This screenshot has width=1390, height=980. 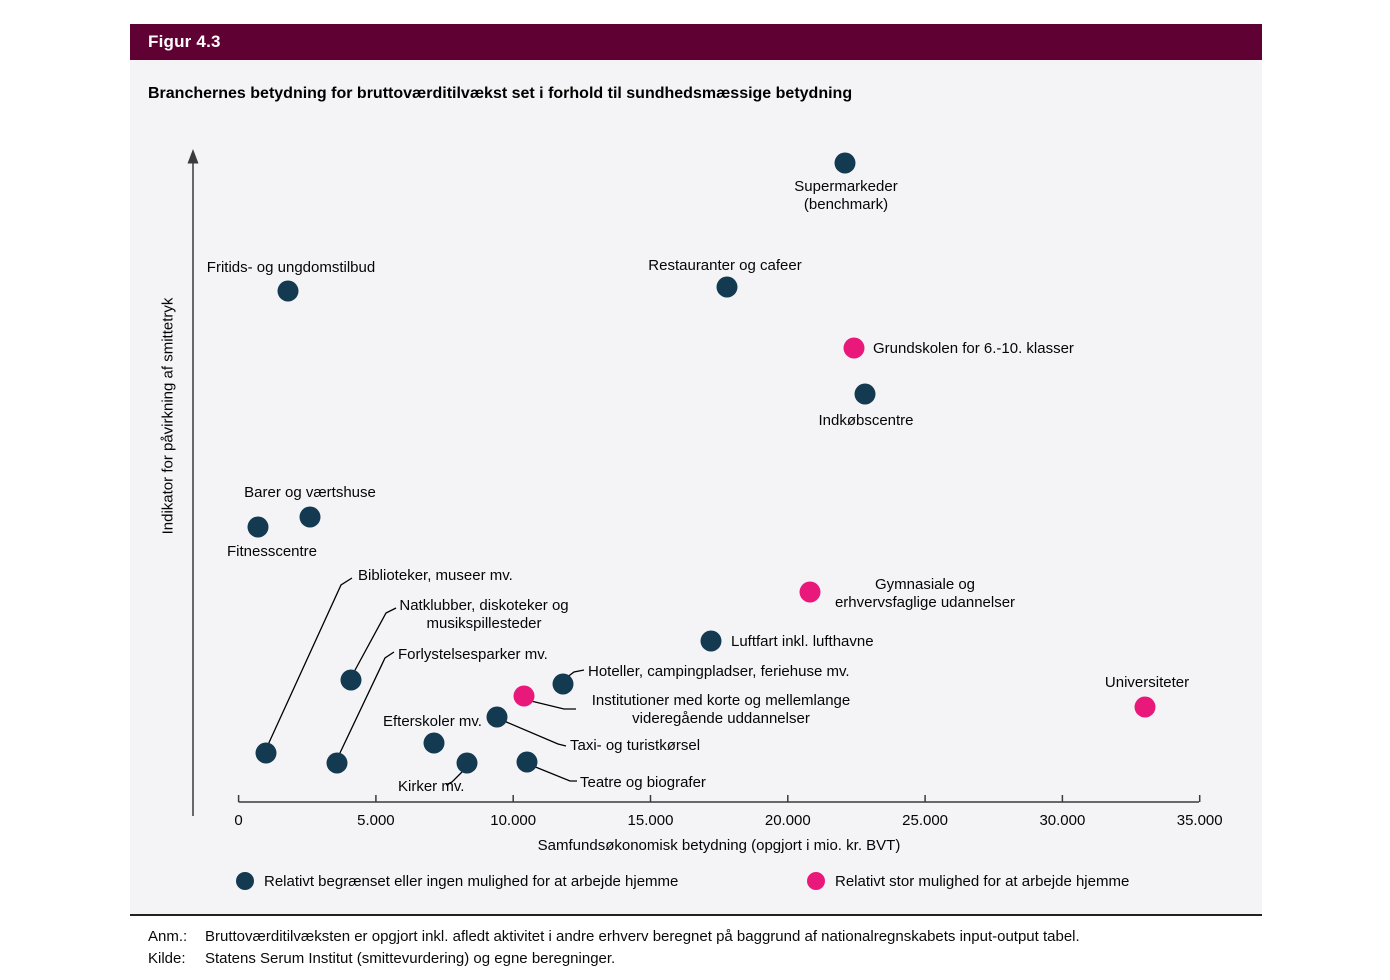 What do you see at coordinates (635, 745) in the screenshot?
I see `point-label-taxi: Taxi- og turistkørsel` at bounding box center [635, 745].